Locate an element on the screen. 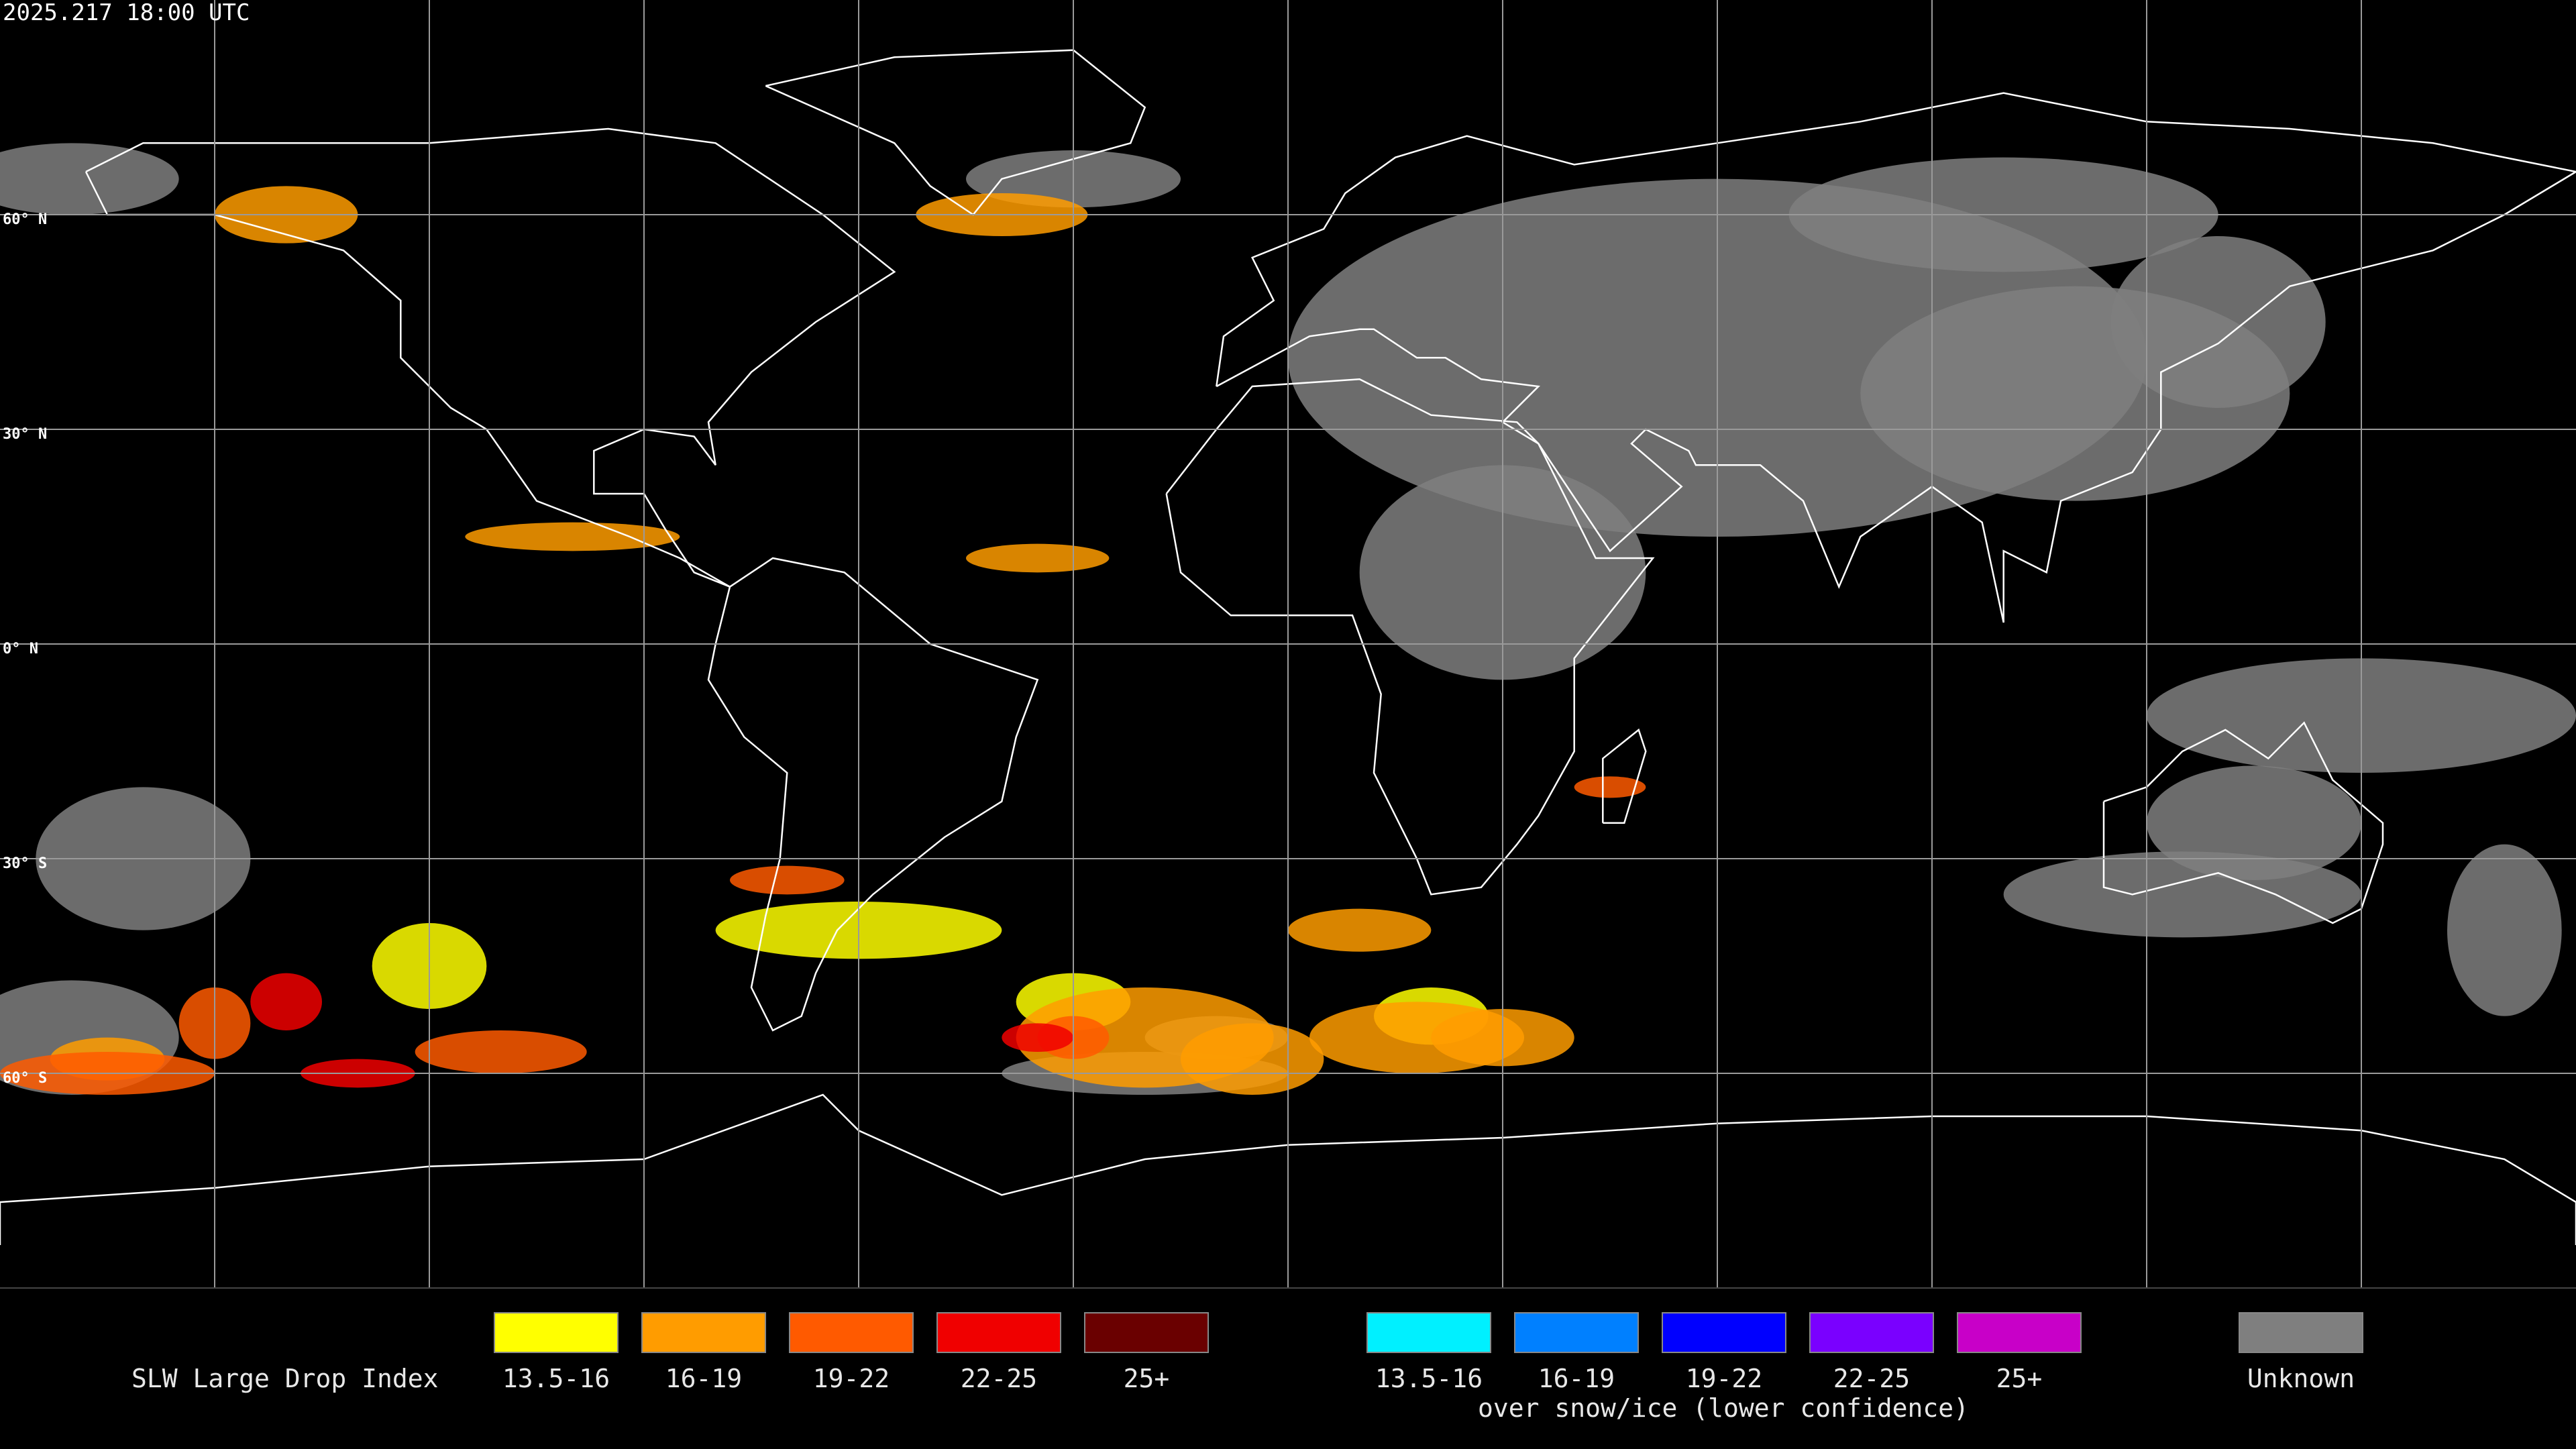 The height and width of the screenshot is (1449, 2576). snow-ice-swatch-label: 25+ is located at coordinates (2019, 1378).